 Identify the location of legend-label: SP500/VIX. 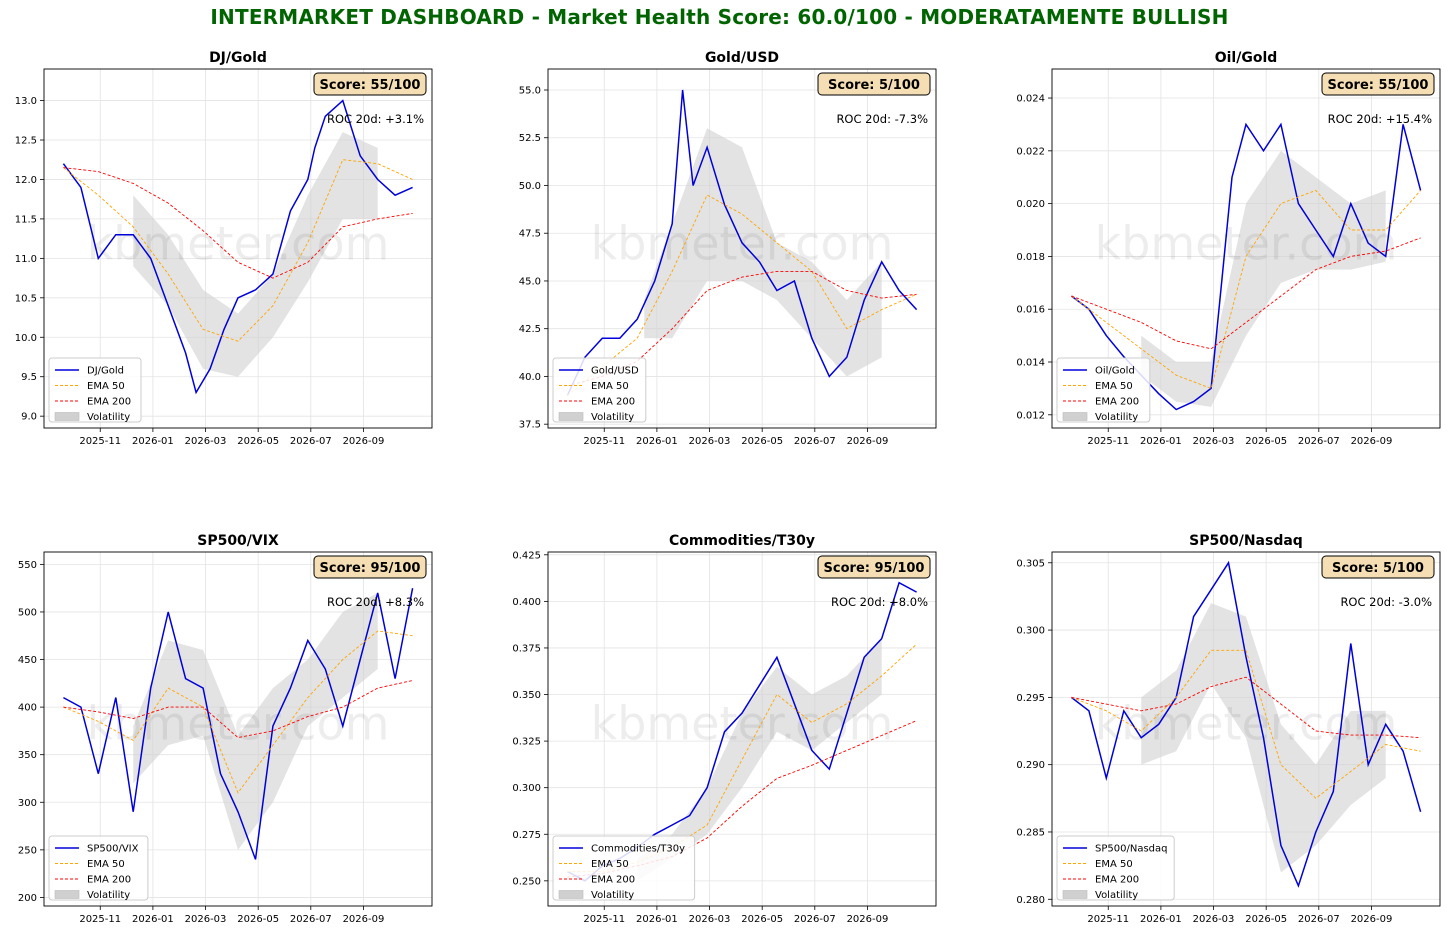
(113, 849).